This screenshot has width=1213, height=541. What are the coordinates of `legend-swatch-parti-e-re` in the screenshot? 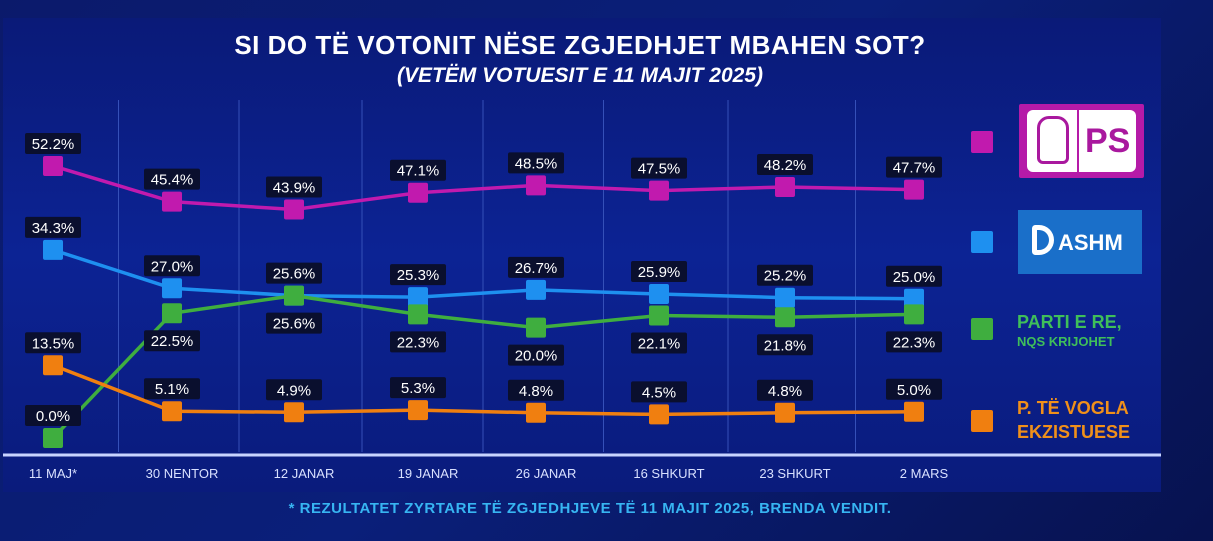 It's located at (982, 329).